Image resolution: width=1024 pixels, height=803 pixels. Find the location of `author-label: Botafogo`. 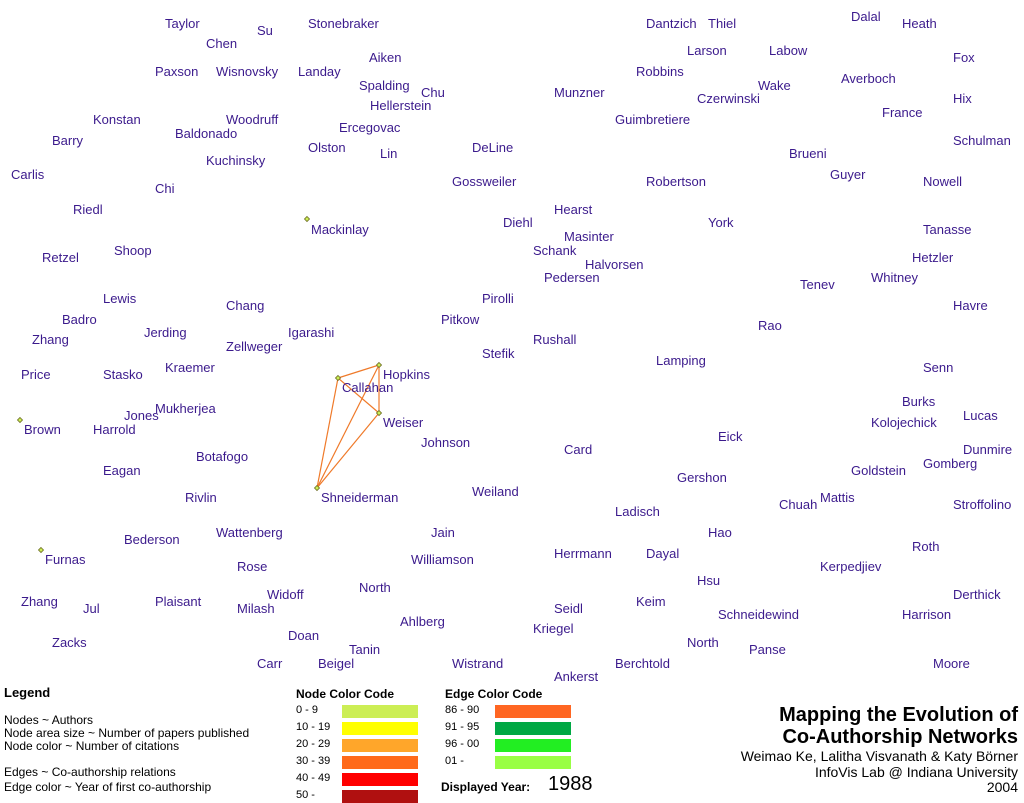

author-label: Botafogo is located at coordinates (222, 456).